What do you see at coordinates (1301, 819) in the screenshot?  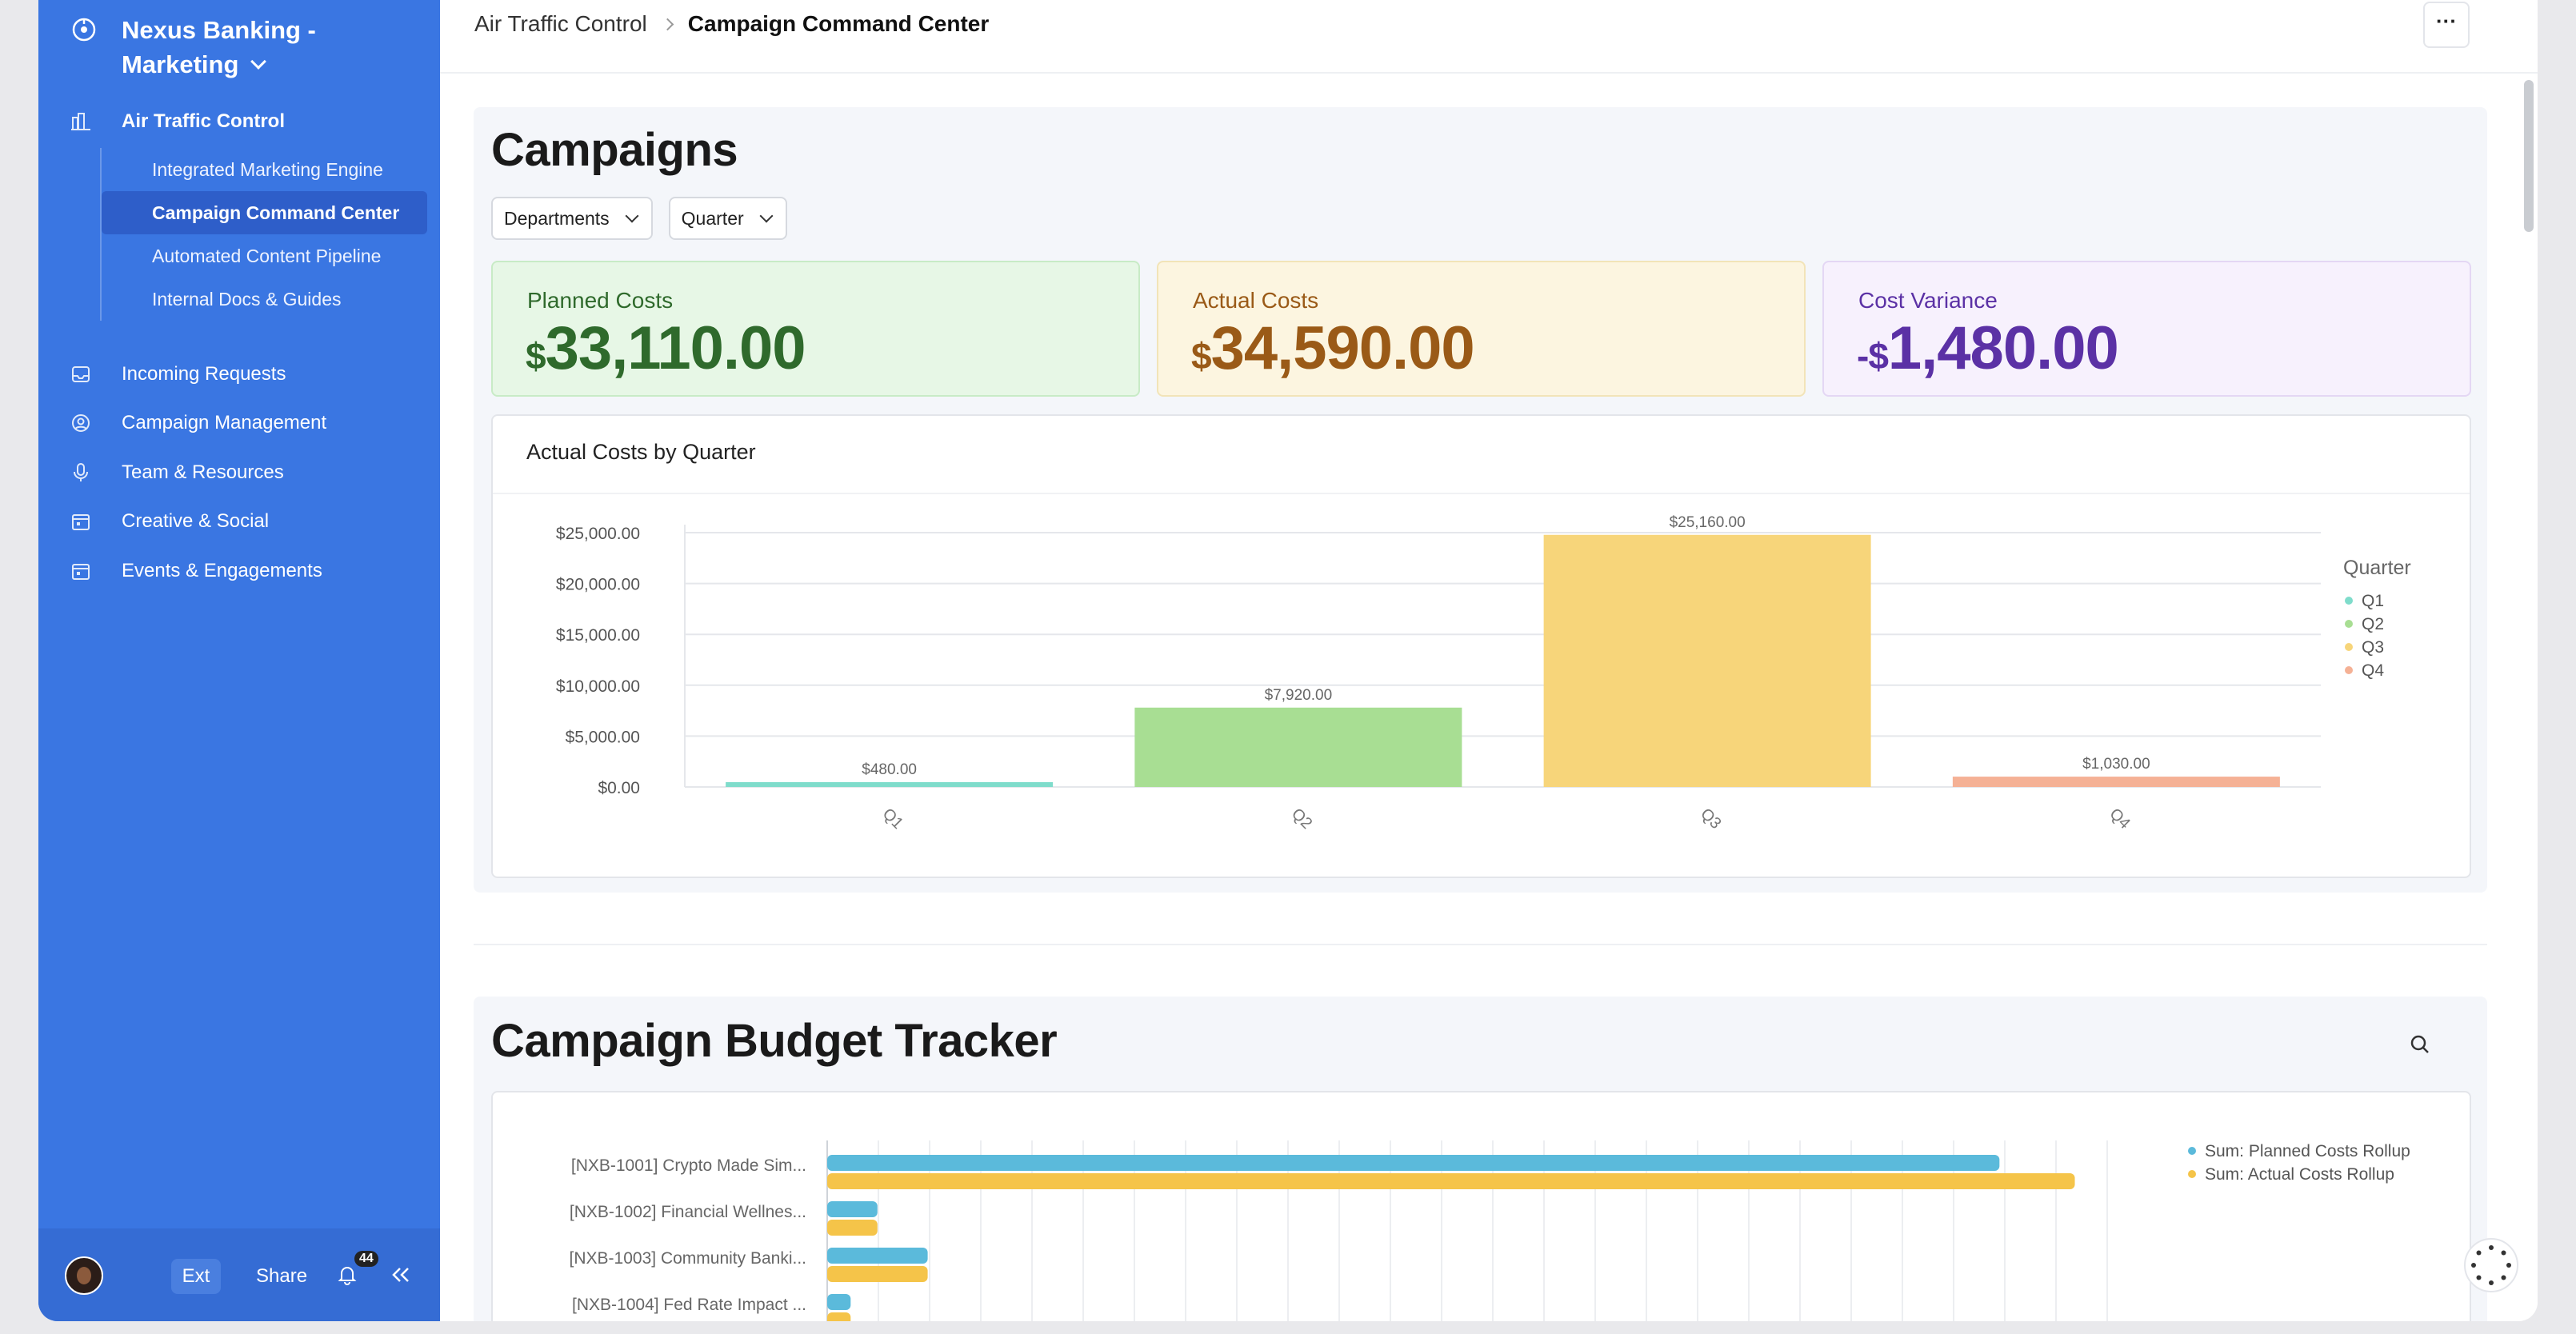 I see `x-tick-label: Q2` at bounding box center [1301, 819].